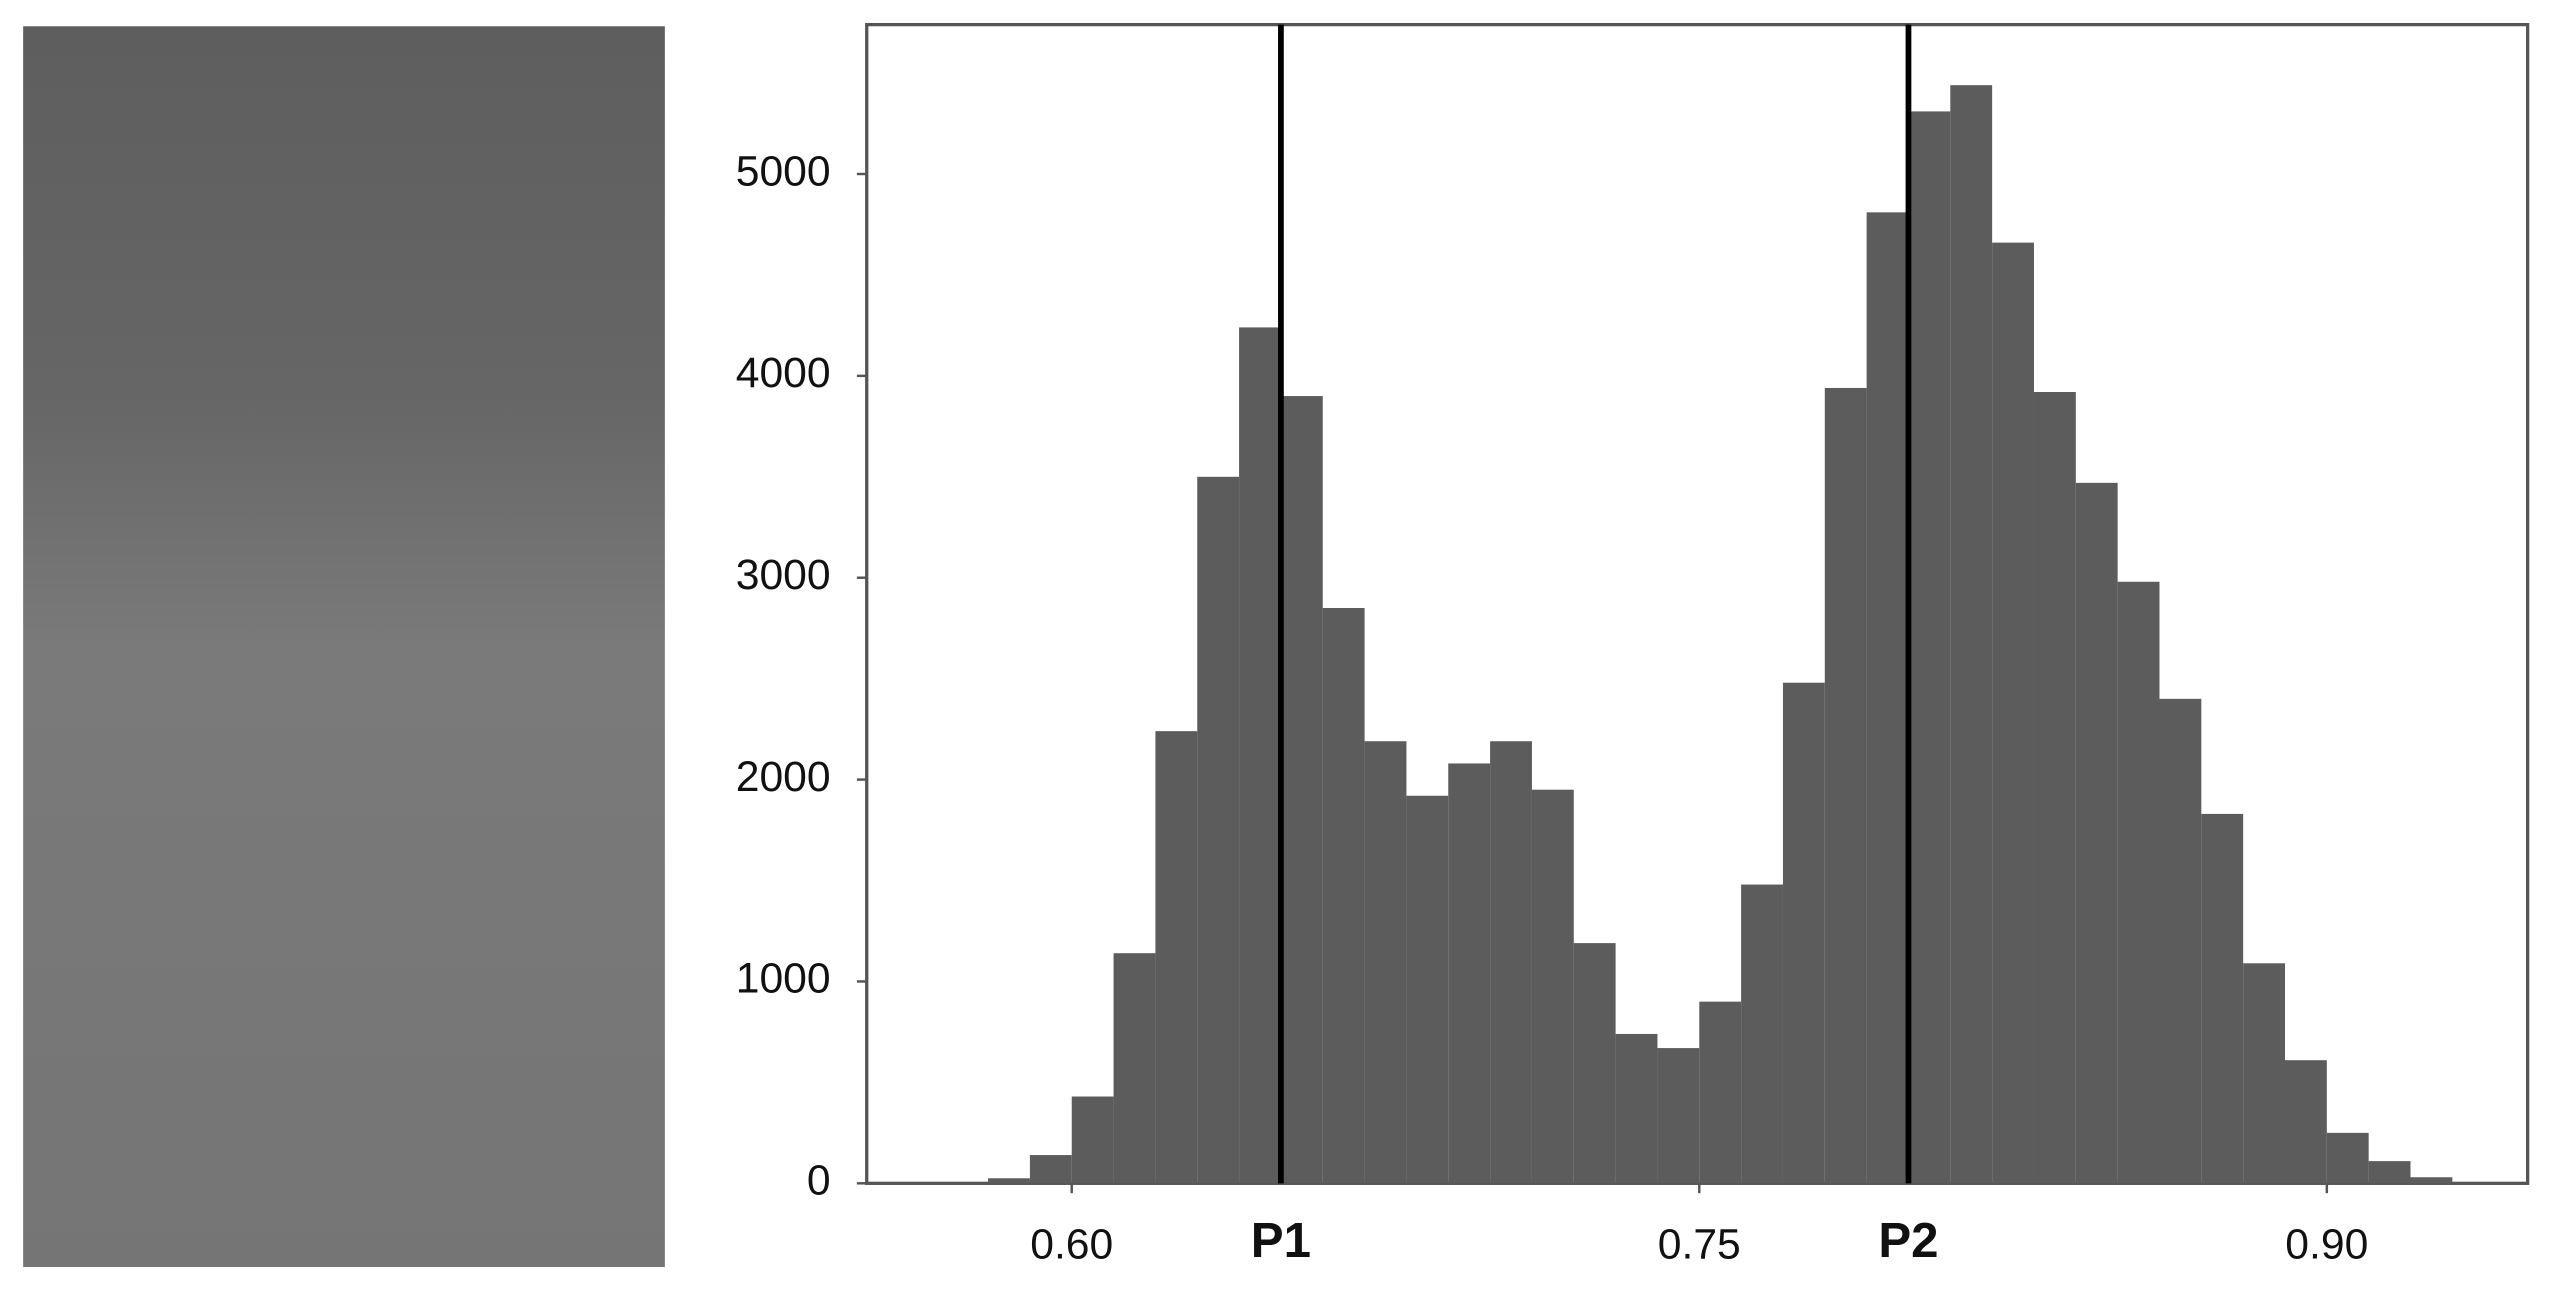 This screenshot has height=1290, width=2559. I want to click on y-tick-label: 2000, so click(783, 777).